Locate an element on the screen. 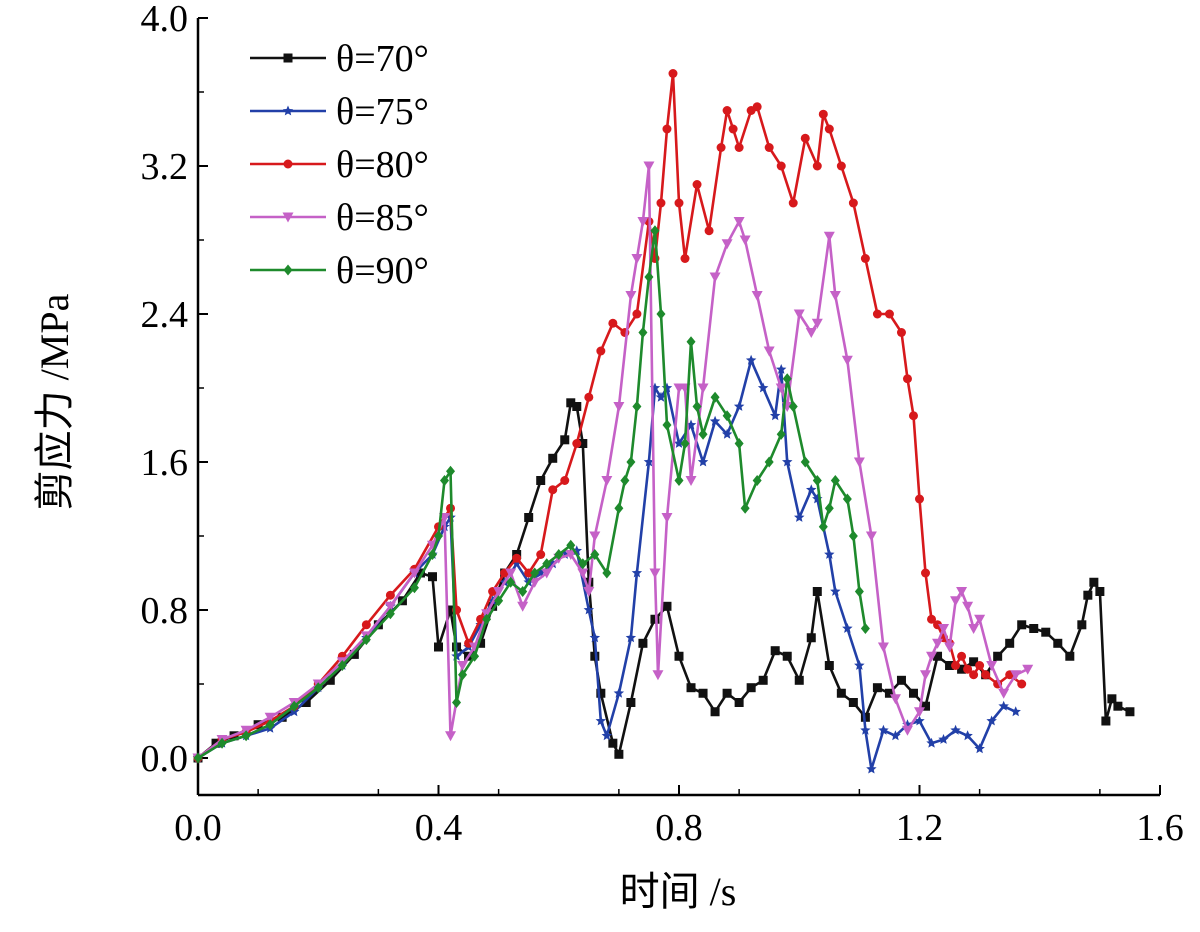 Image resolution: width=1200 pixels, height=932 pixels. legend: θ=70° θ=75° θ=80° θ=85° θ=90° is located at coordinates (339, 165).